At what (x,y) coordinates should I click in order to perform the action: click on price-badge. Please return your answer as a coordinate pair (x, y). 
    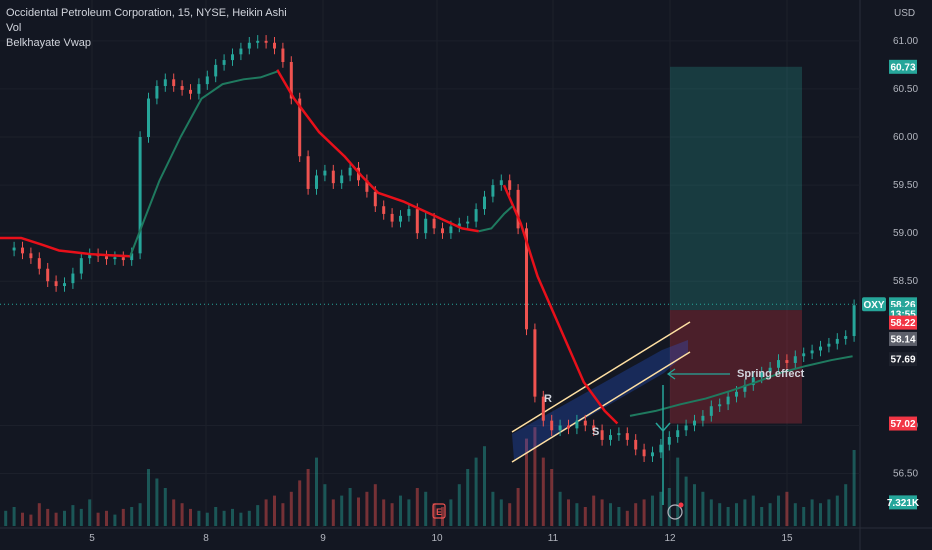
    Looking at the image, I should click on (903, 322).